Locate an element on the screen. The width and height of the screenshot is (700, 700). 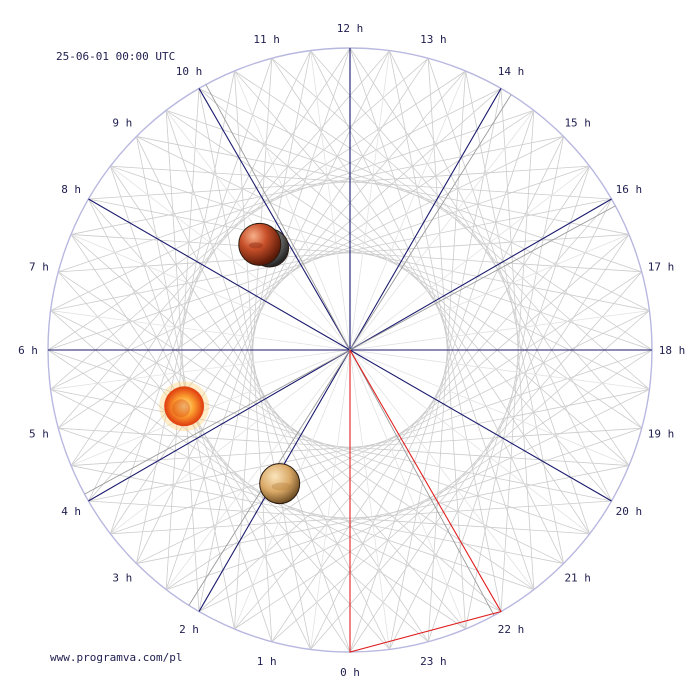
venus-band is located at coordinates (281, 486).